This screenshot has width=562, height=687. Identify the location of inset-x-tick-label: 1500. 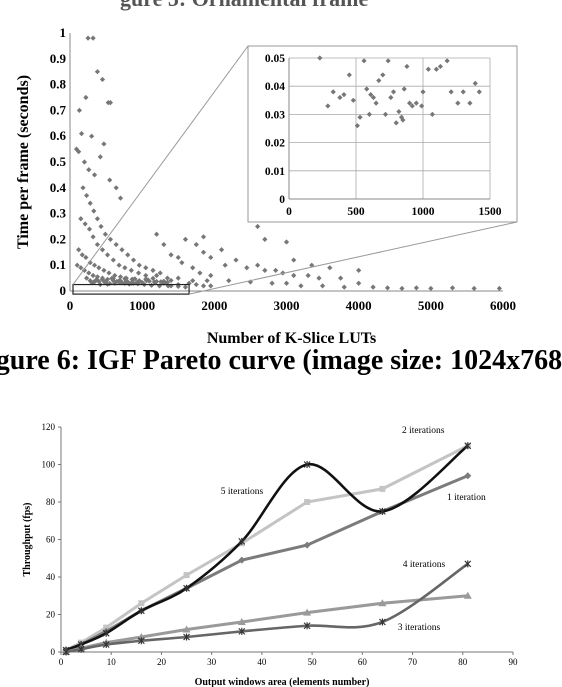
(490, 212).